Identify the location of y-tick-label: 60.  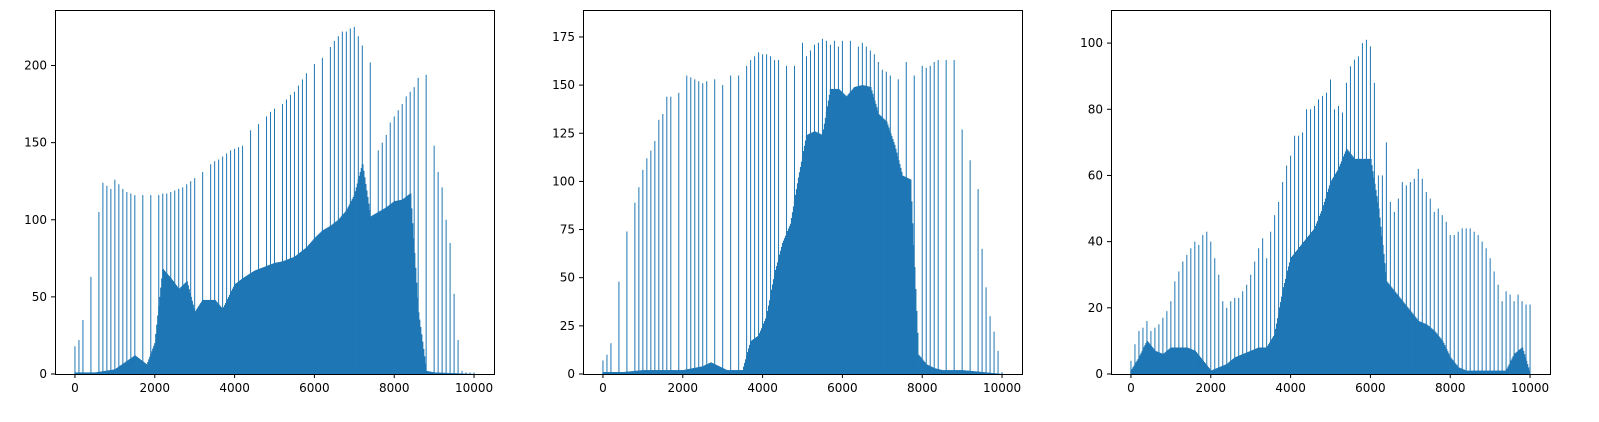
(1095, 175).